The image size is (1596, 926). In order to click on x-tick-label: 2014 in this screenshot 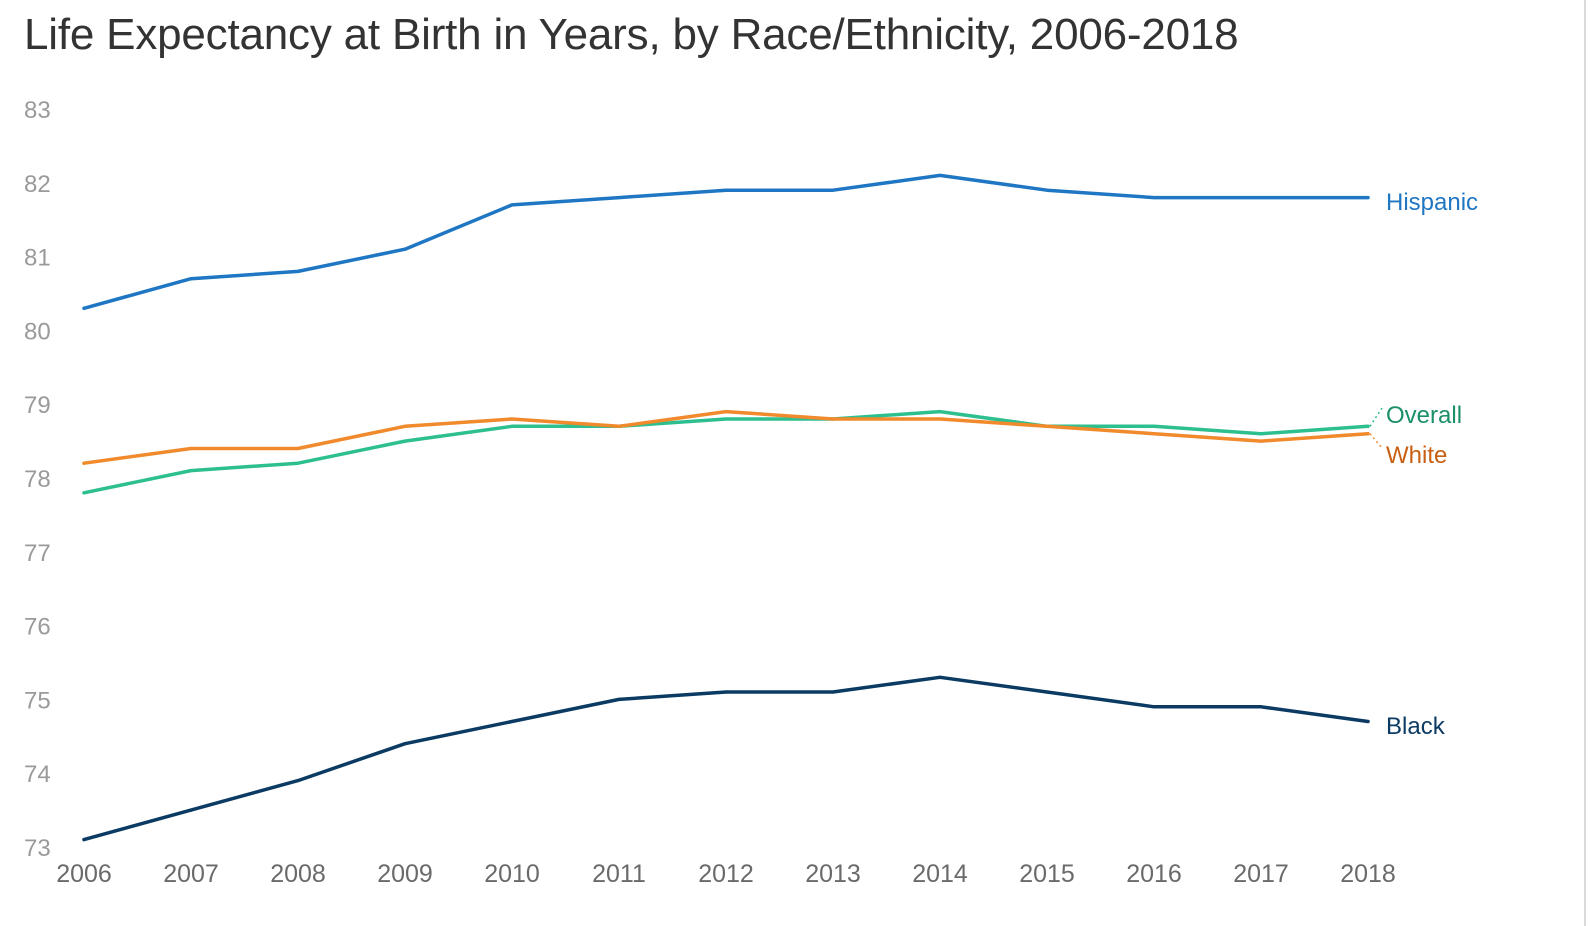, I will do `click(940, 874)`.